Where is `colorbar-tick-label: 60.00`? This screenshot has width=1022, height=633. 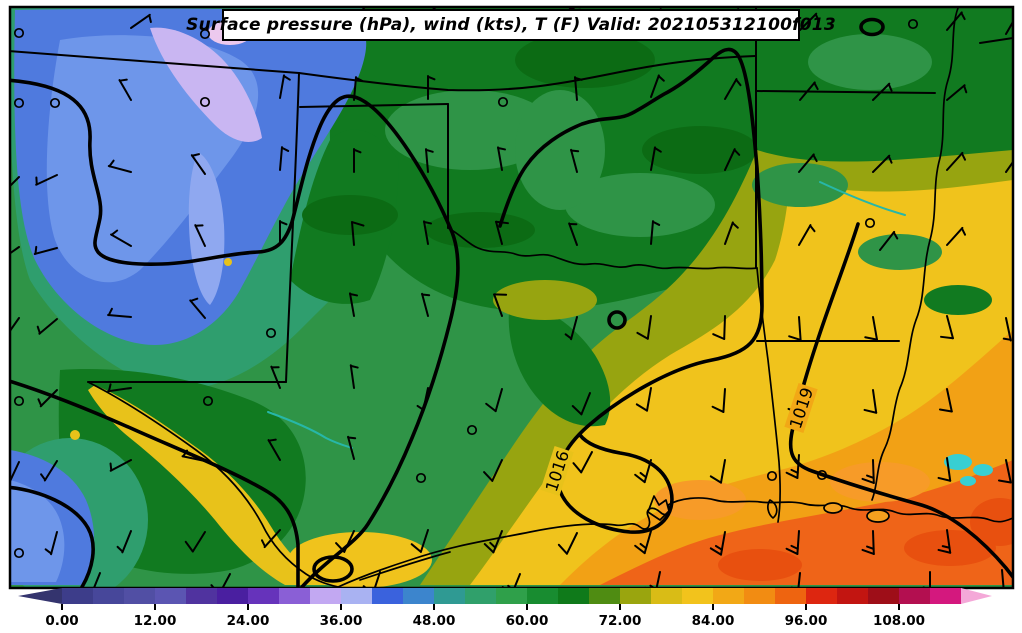
colorbar-tick-label: 60.00 is located at coordinates (527, 621).